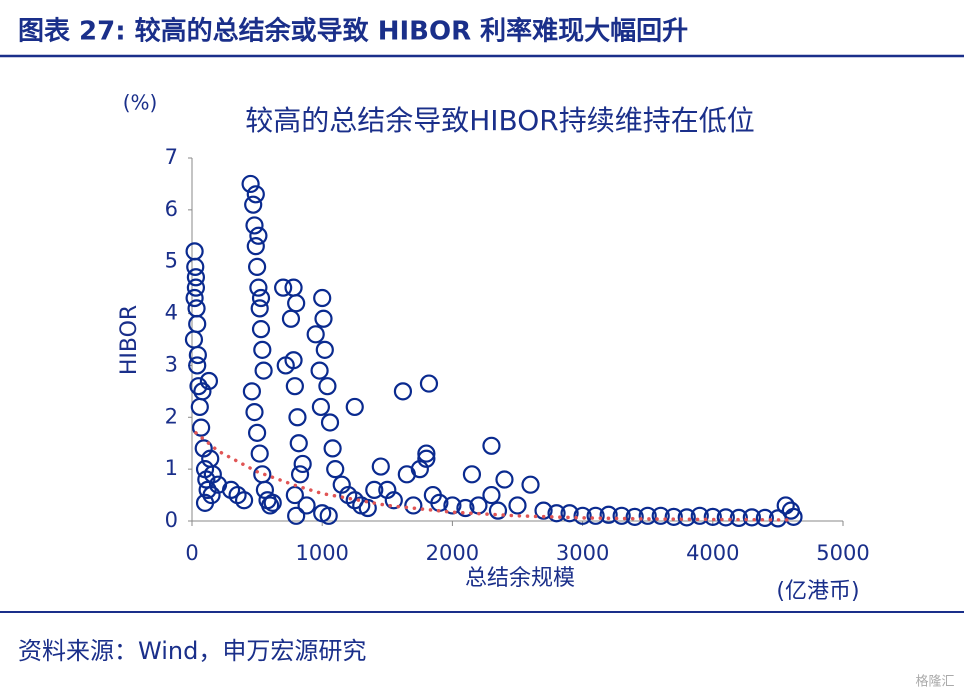  Describe the element at coordinates (171, 364) in the screenshot. I see `y-tick-label: 3` at that location.